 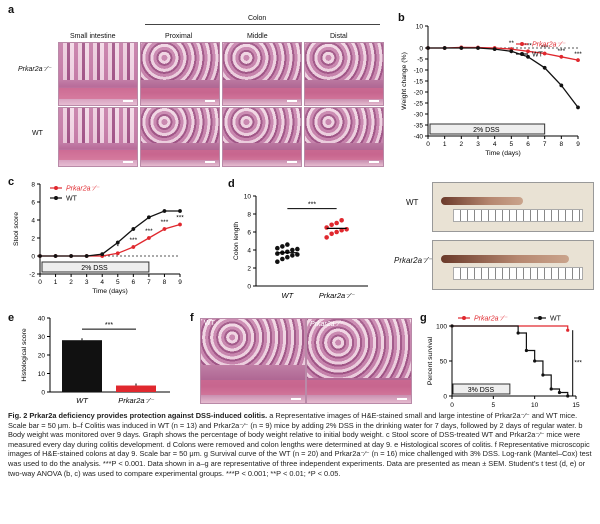 What do you see at coordinates (98, 137) in the screenshot?
I see `histology-image-wt-small-intestine` at bounding box center [98, 137].